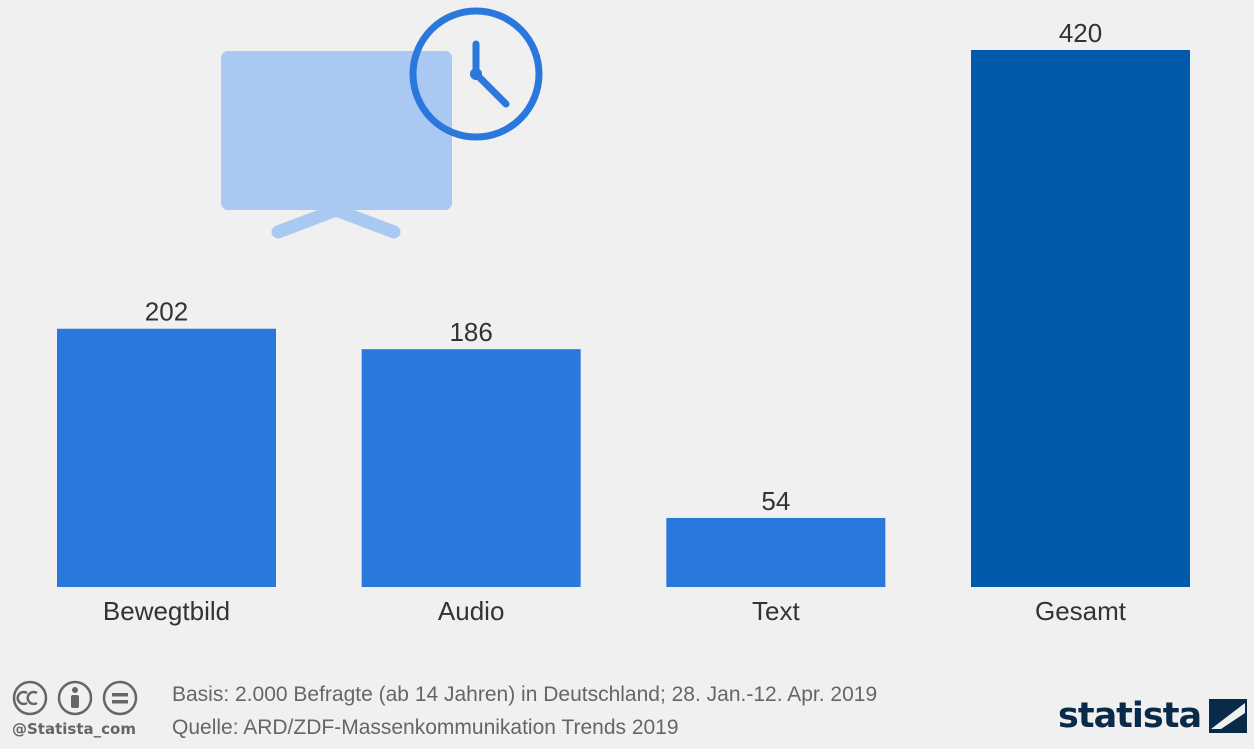  I want to click on category-label-text: Text, so click(776, 611).